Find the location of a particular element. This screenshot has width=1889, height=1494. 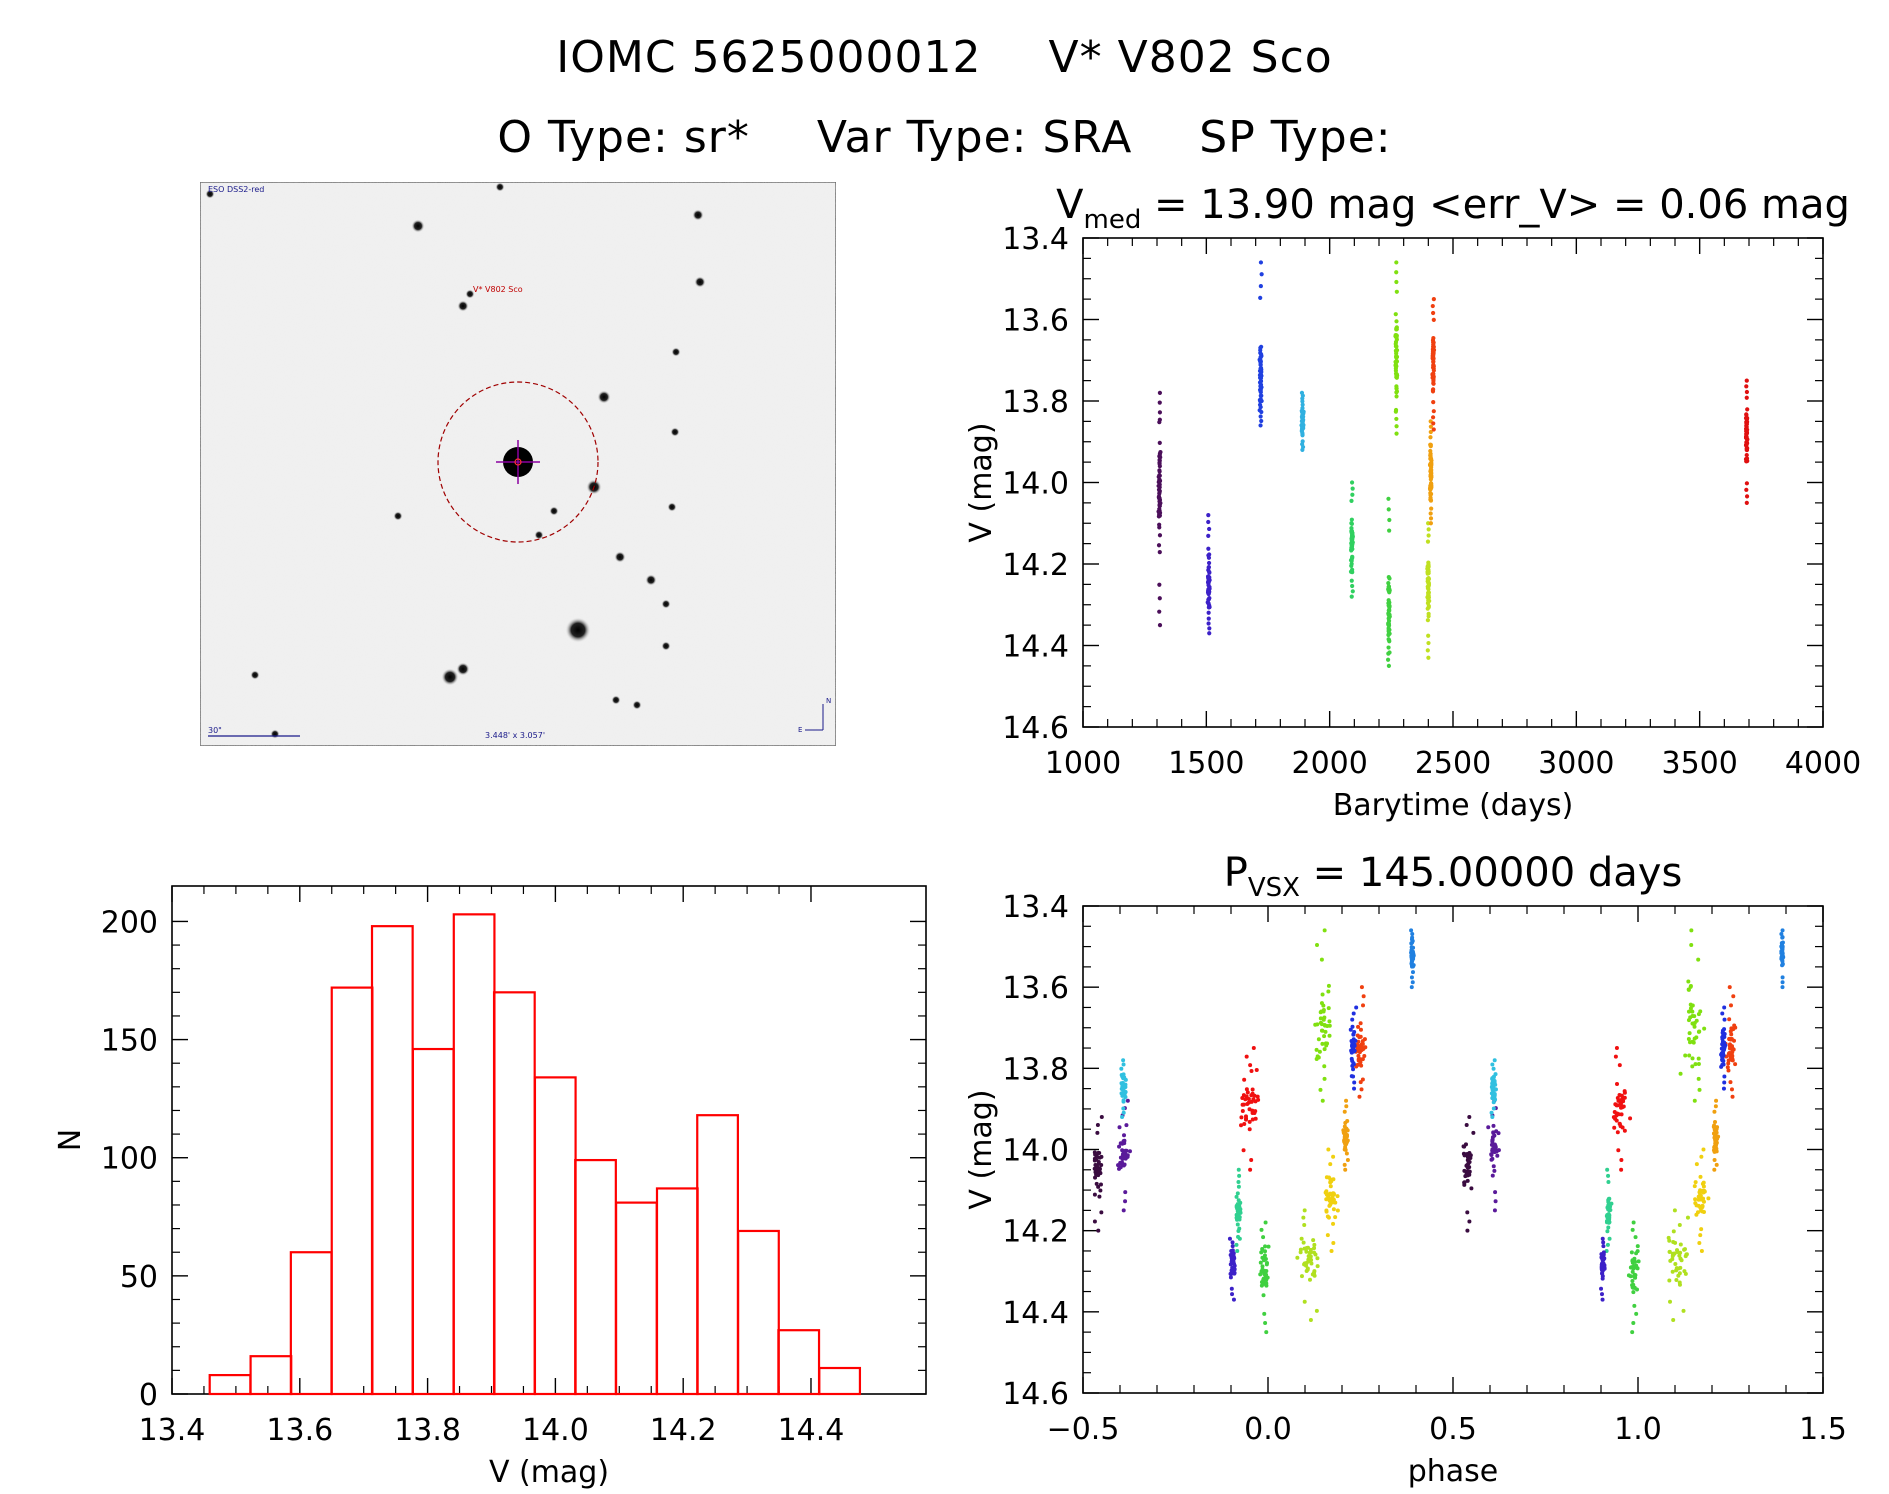

series-seg3 is located at coordinates (1260, 344).